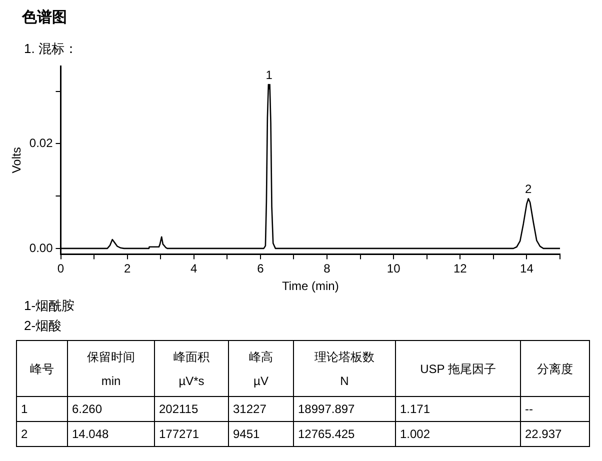 The height and width of the screenshot is (461, 602). What do you see at coordinates (458, 368) in the screenshot?
I see `text: USP 拖尾因子` at bounding box center [458, 368].